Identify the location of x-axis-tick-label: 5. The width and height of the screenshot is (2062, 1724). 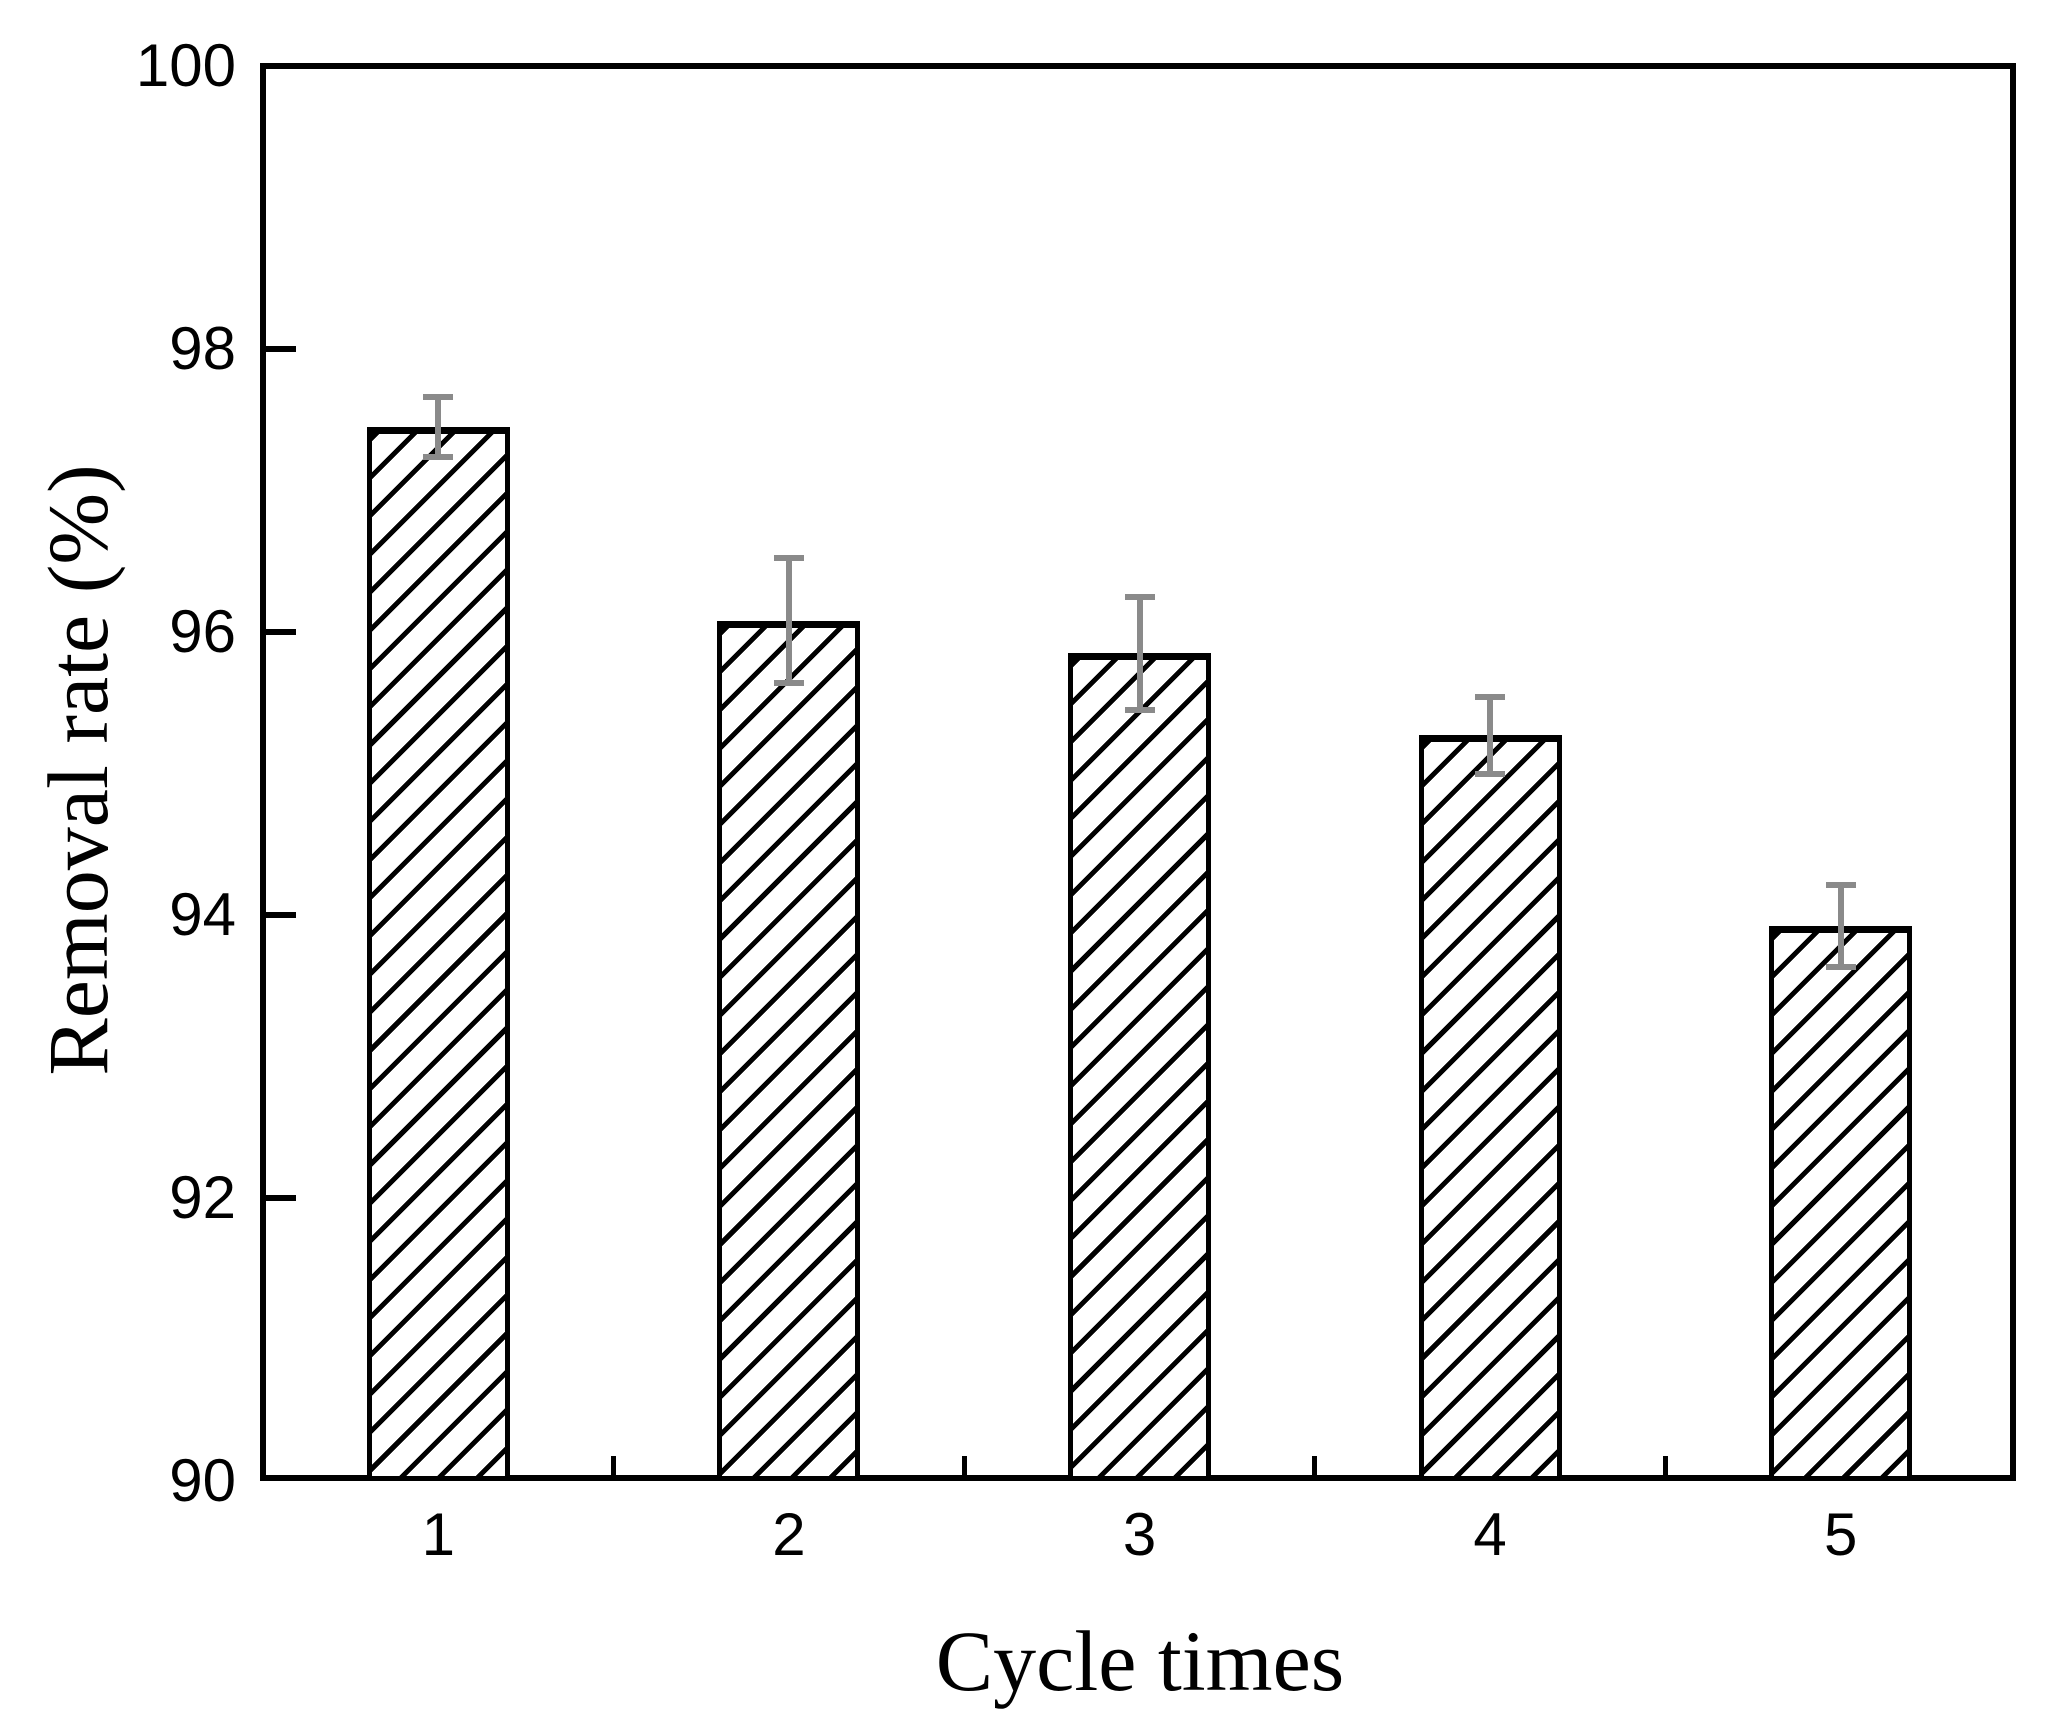
(1841, 1534).